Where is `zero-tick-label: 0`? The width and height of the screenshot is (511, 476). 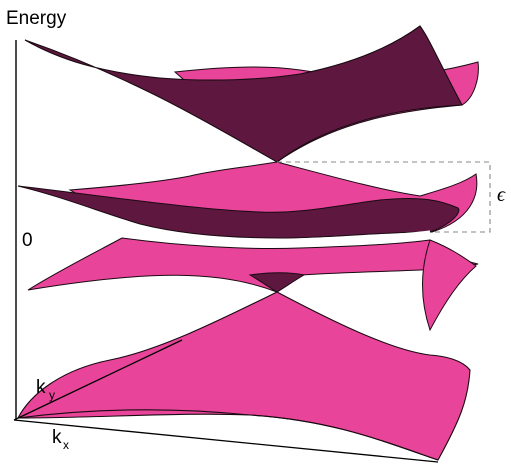 zero-tick-label: 0 is located at coordinates (27, 240).